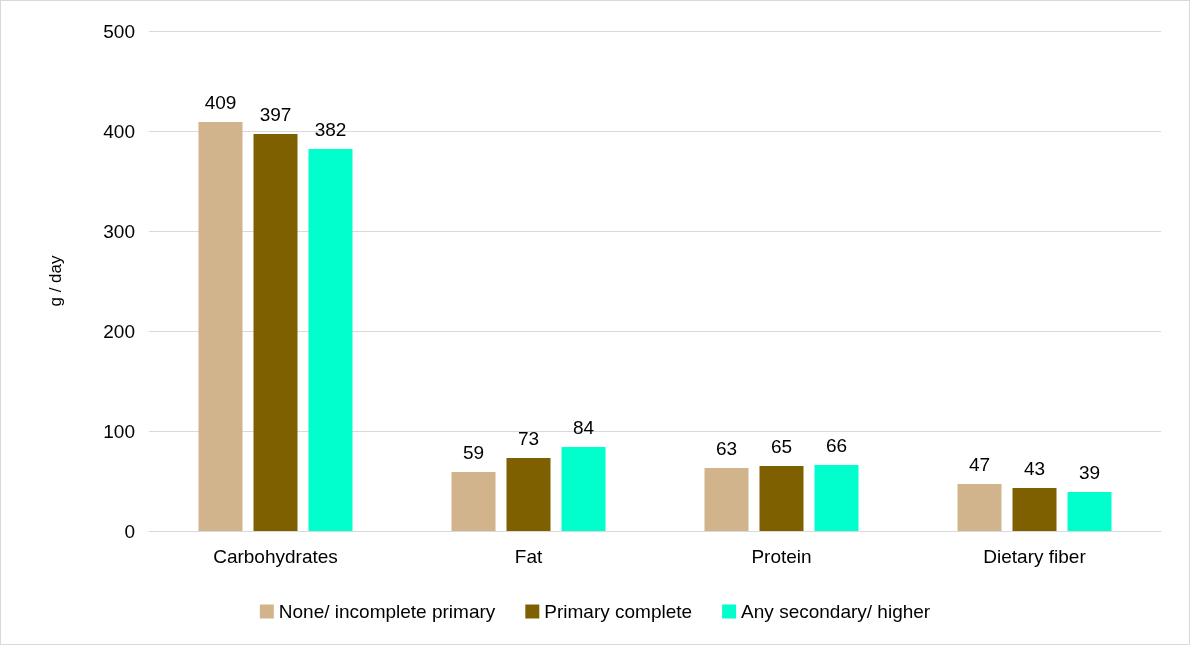 The image size is (1190, 645). Describe the element at coordinates (275, 114) in the screenshot. I see `data-label: 397` at that location.